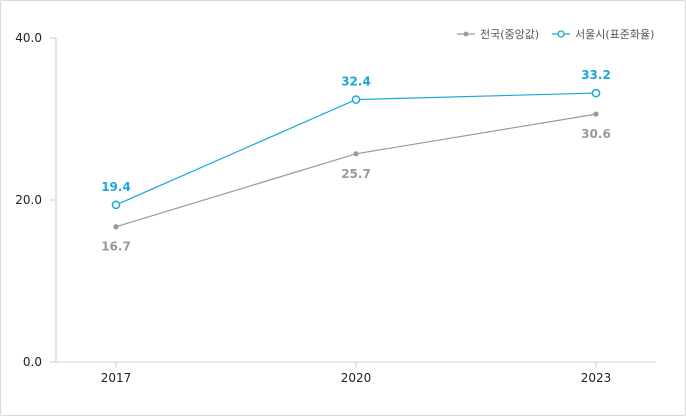 This screenshot has height=416, width=686. Describe the element at coordinates (356, 378) in the screenshot. I see `x-tick-label: 2020` at that location.